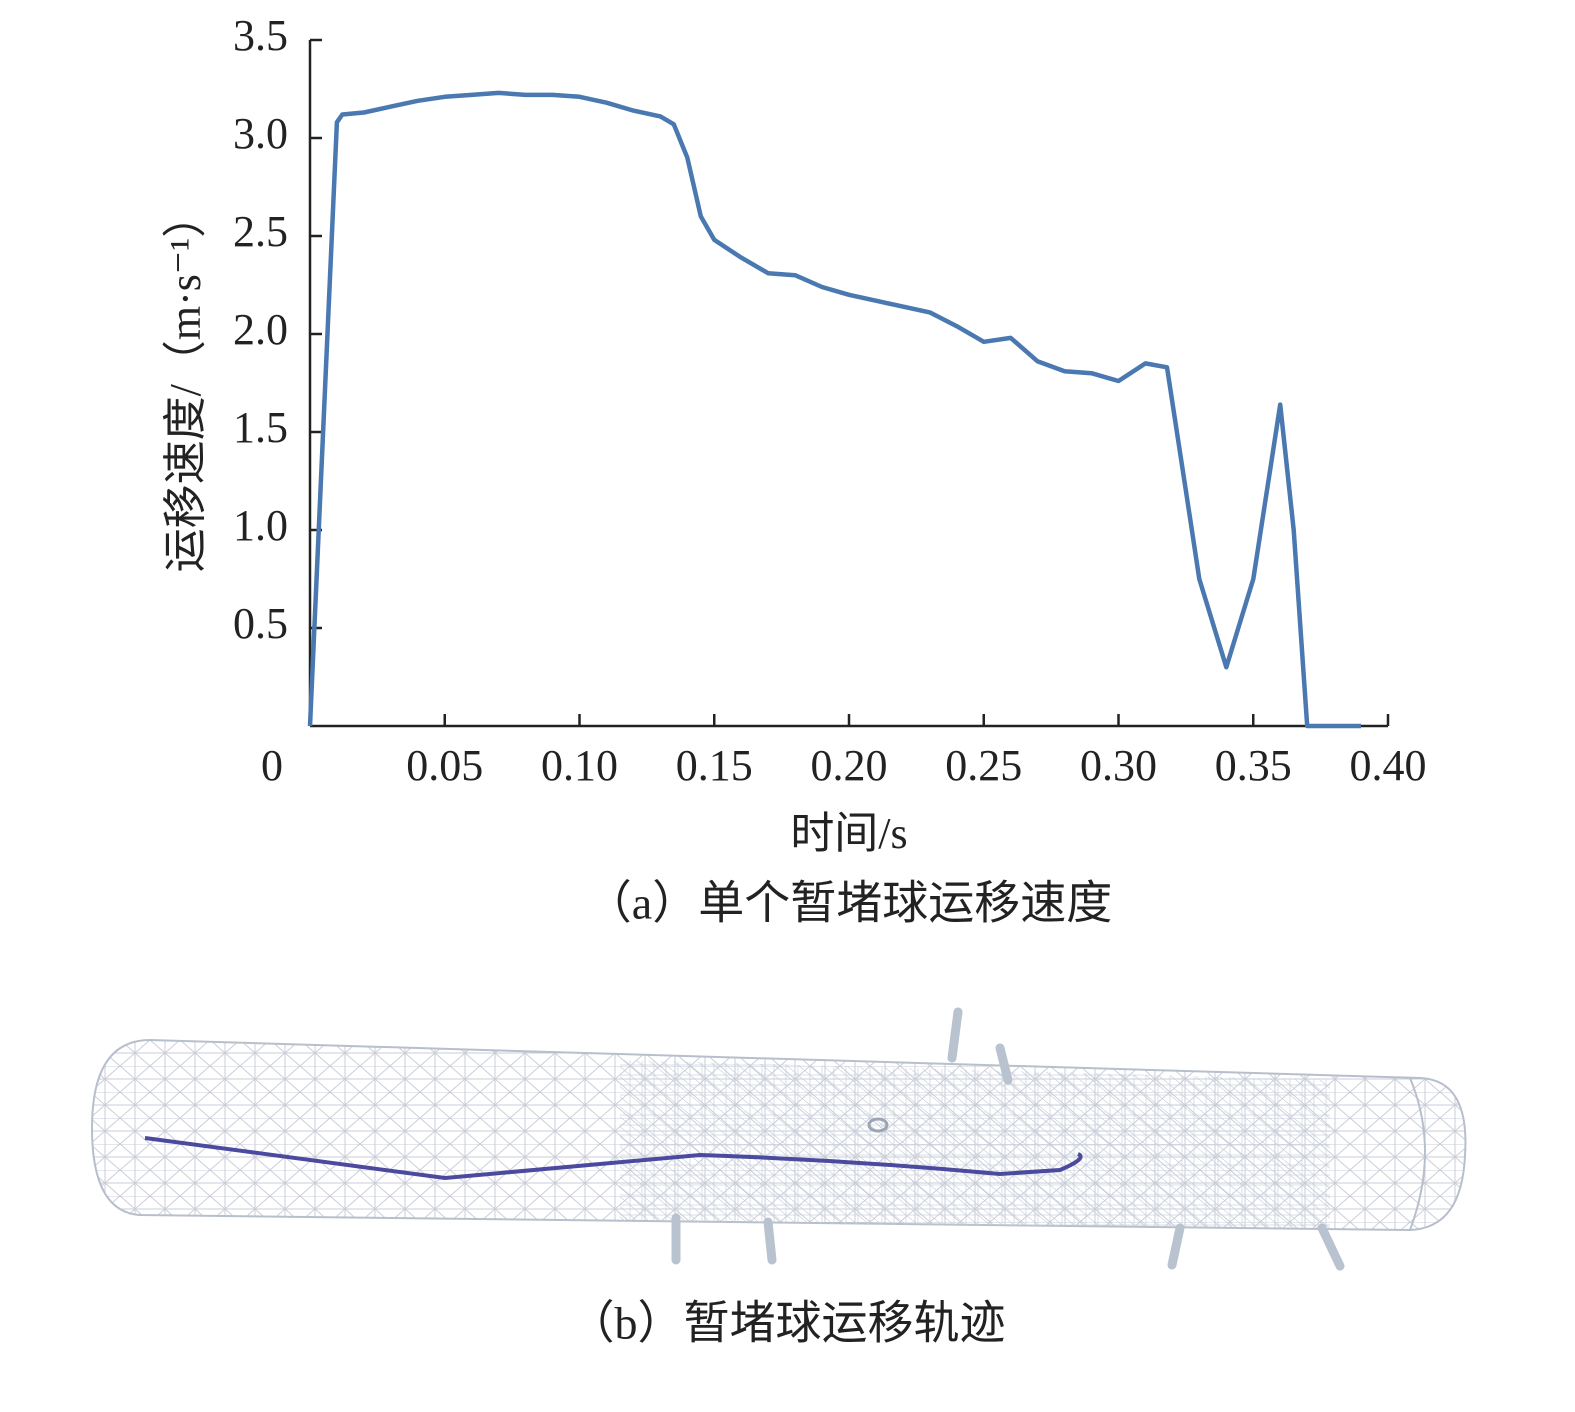  Describe the element at coordinates (849, 903) in the screenshot. I see `caption: （a）单个暂堵球运移速度` at that location.